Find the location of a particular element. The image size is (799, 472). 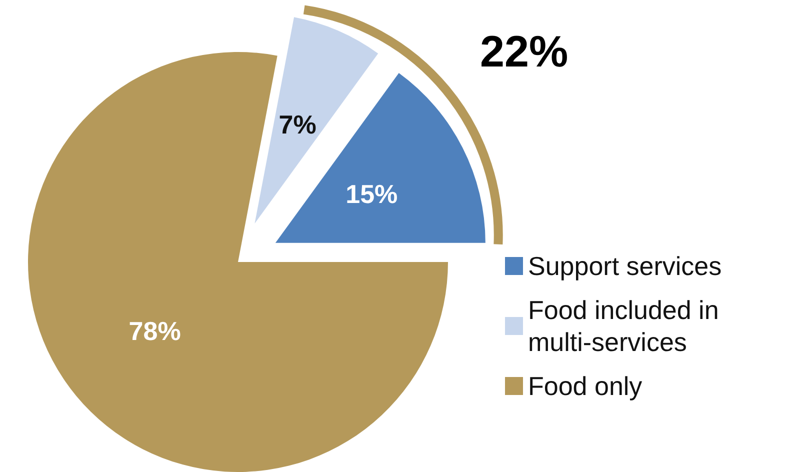

legend-label: Food only is located at coordinates (585, 386).